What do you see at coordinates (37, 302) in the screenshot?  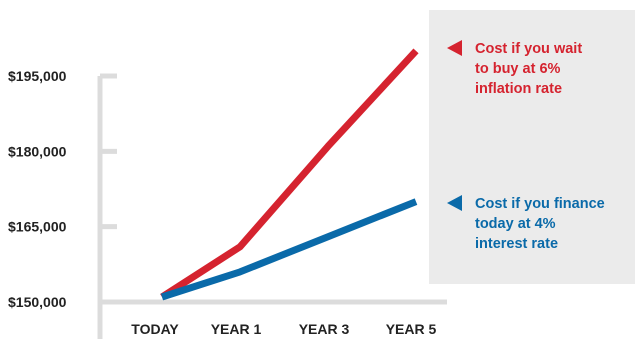 I see `y-tick-label: $150,000` at bounding box center [37, 302].